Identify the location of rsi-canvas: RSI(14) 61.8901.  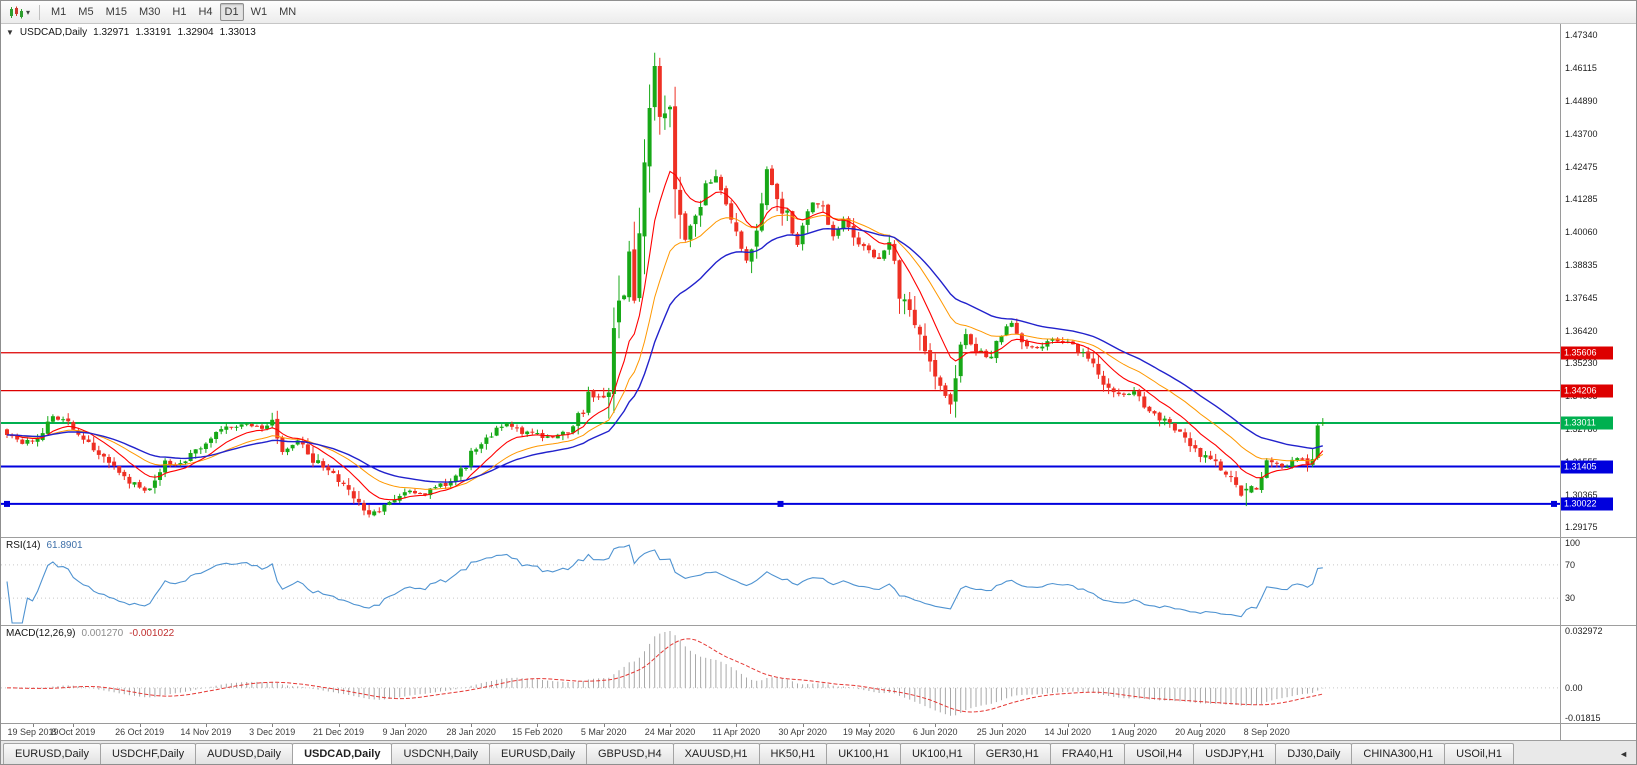
(780, 581).